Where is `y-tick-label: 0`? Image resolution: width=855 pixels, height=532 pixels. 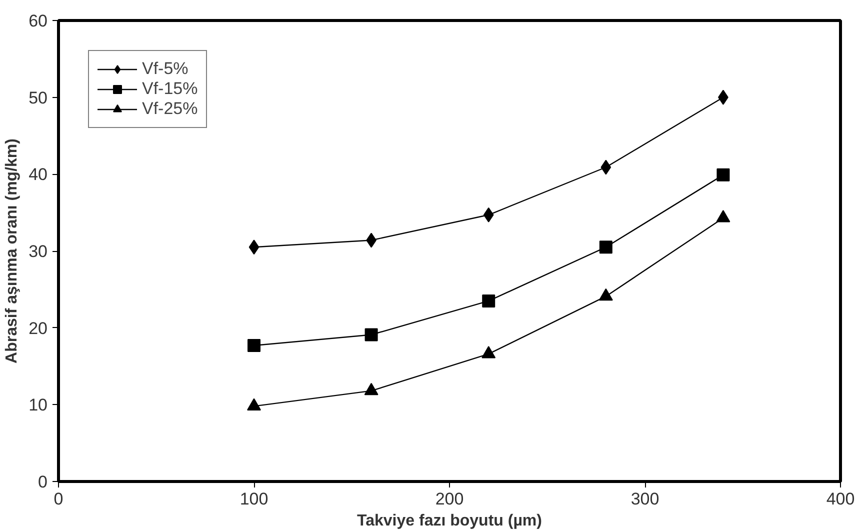 y-tick-label: 0 is located at coordinates (43, 482).